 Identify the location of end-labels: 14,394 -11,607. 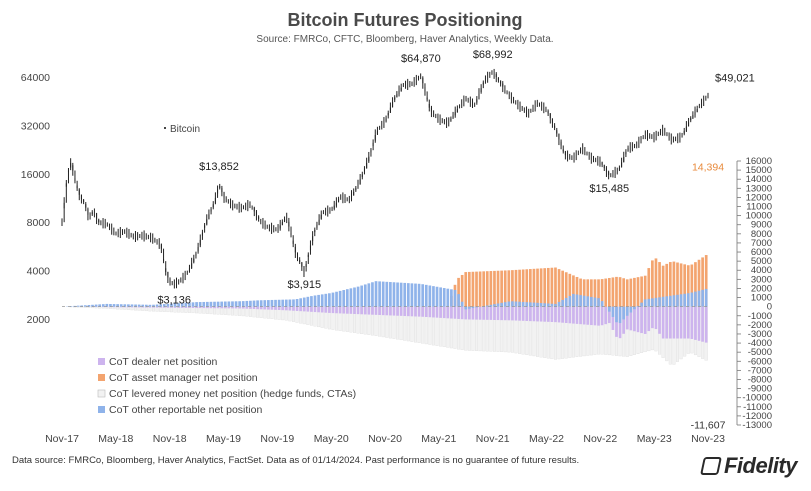
(708, 297).